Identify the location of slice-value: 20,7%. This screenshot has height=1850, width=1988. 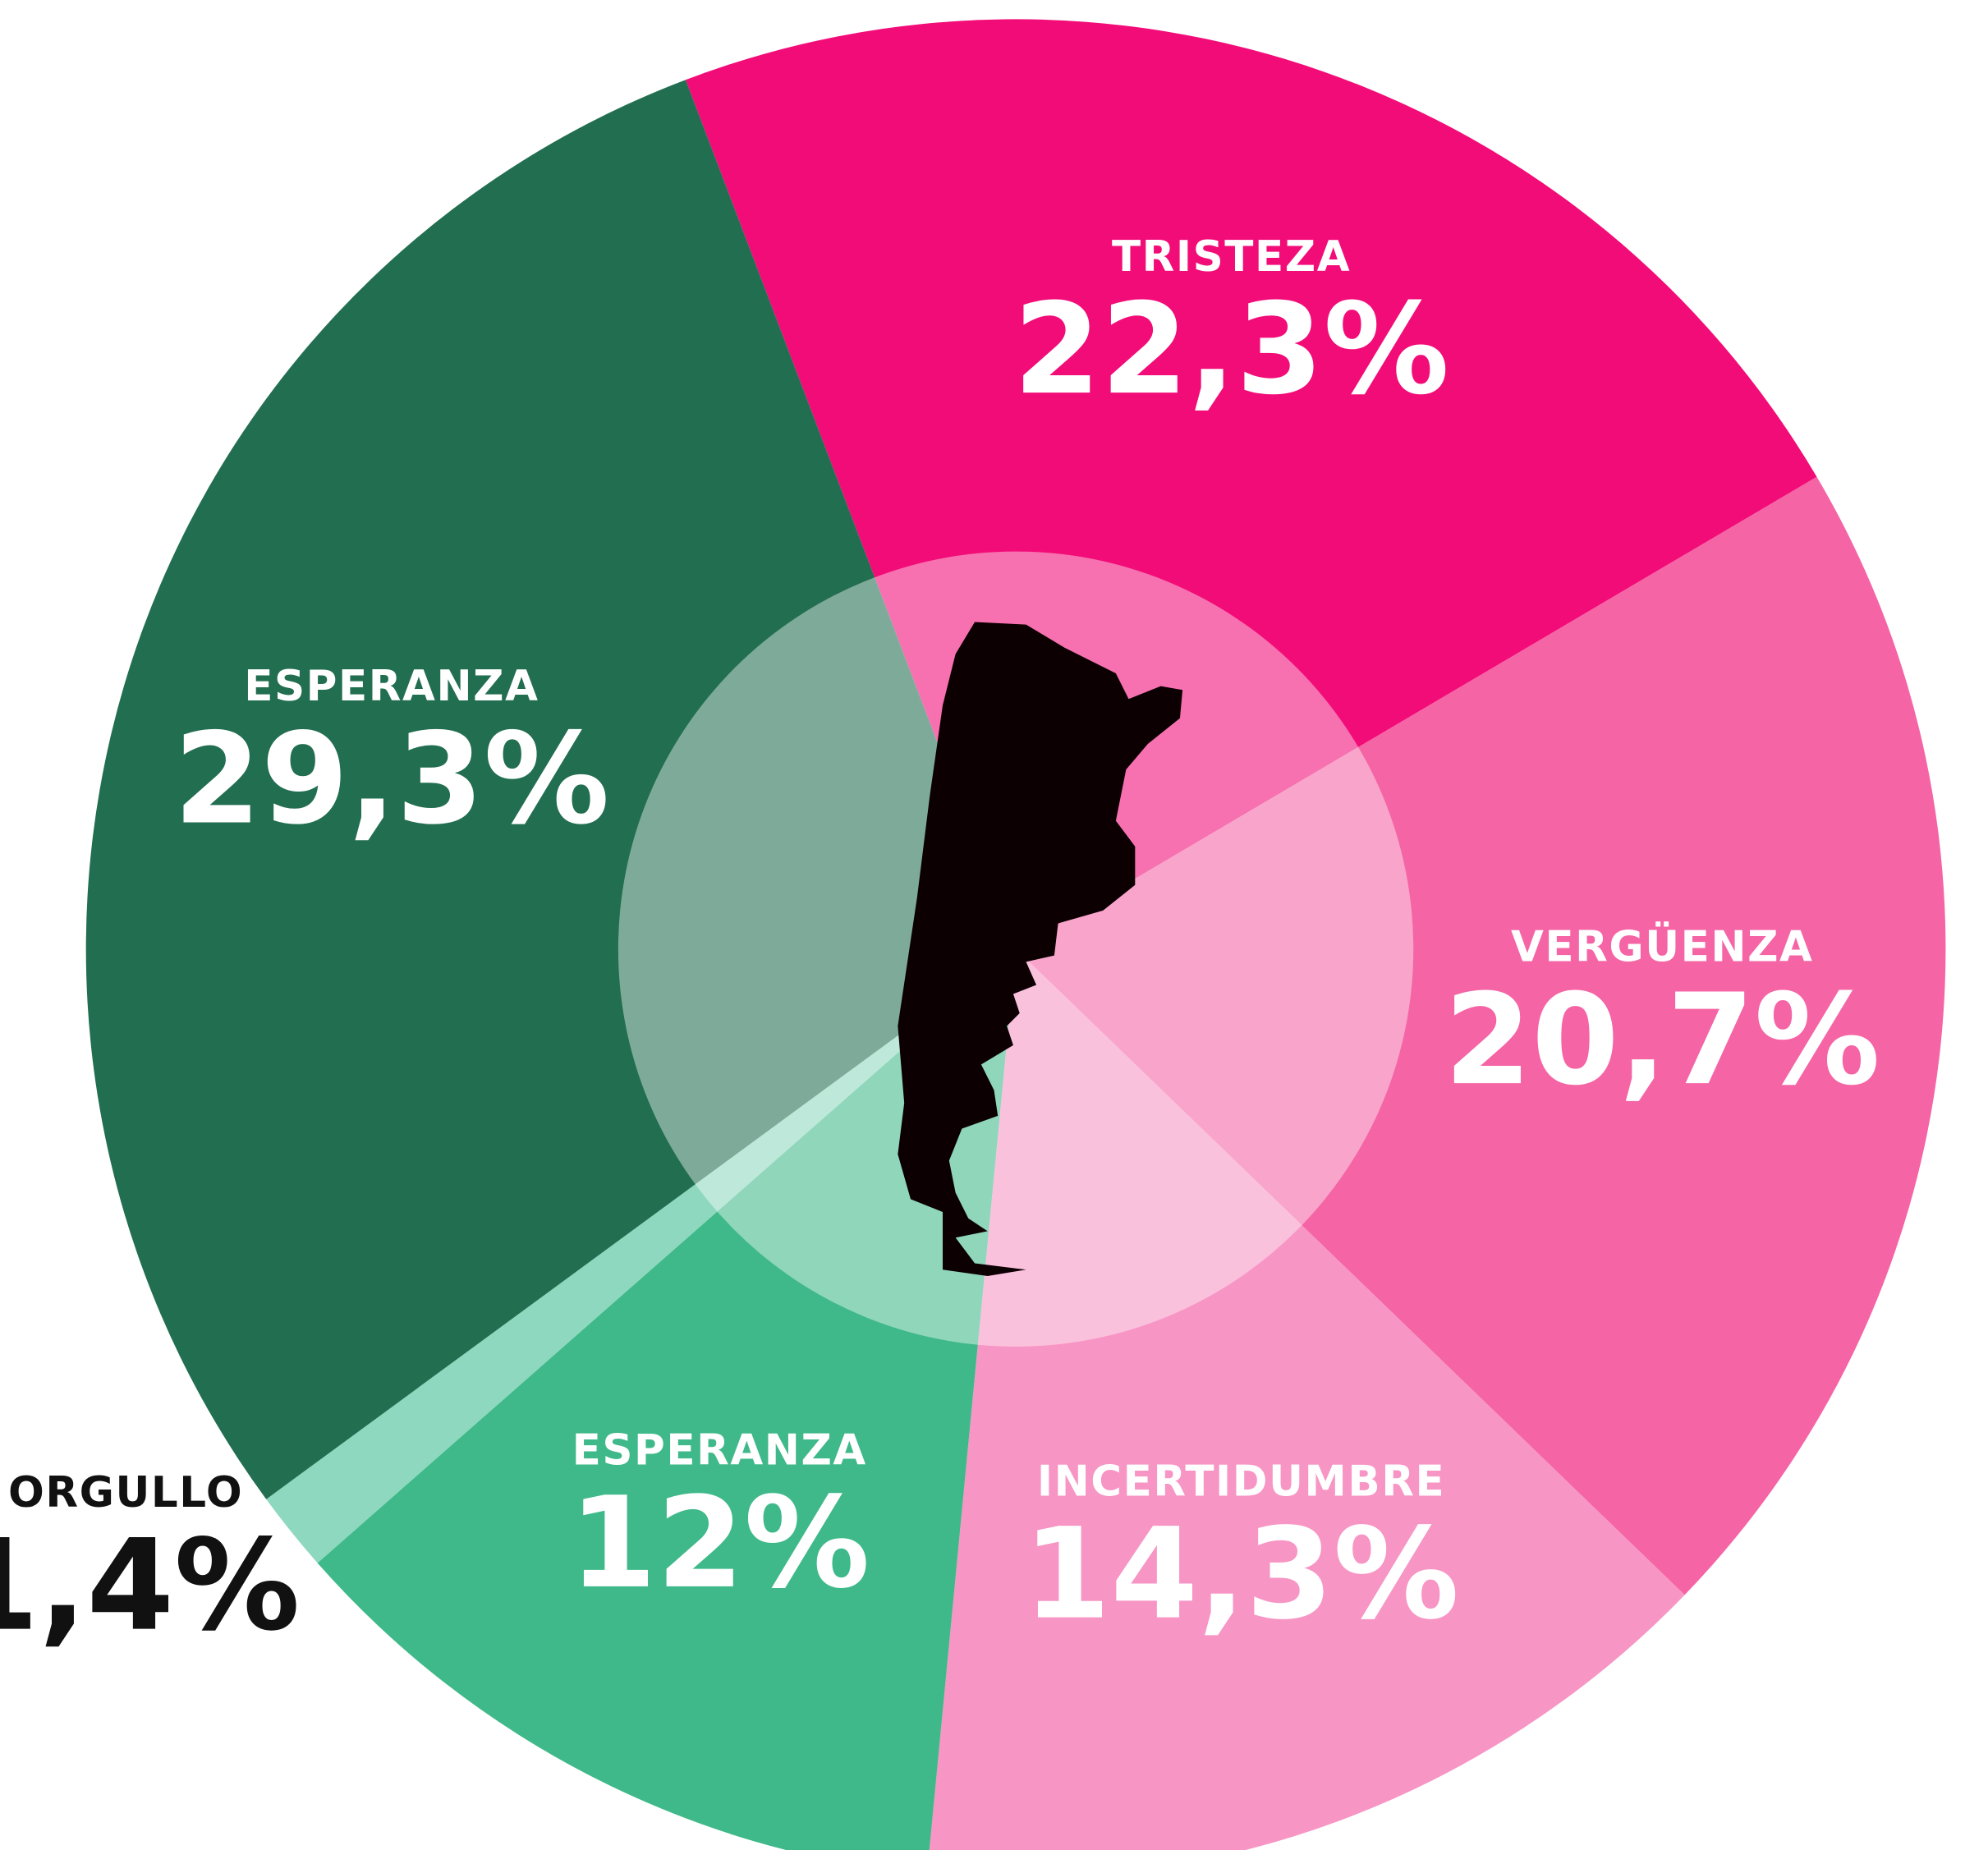
(1662, 1040).